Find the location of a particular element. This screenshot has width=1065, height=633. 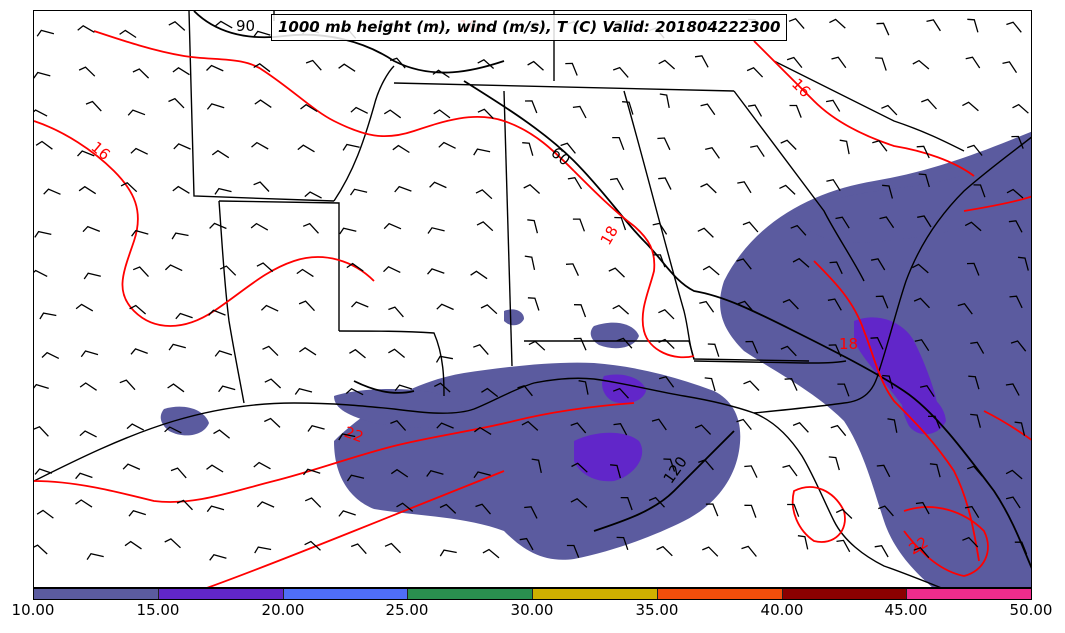

colorbar-tick: 10.00 is located at coordinates (33, 610).